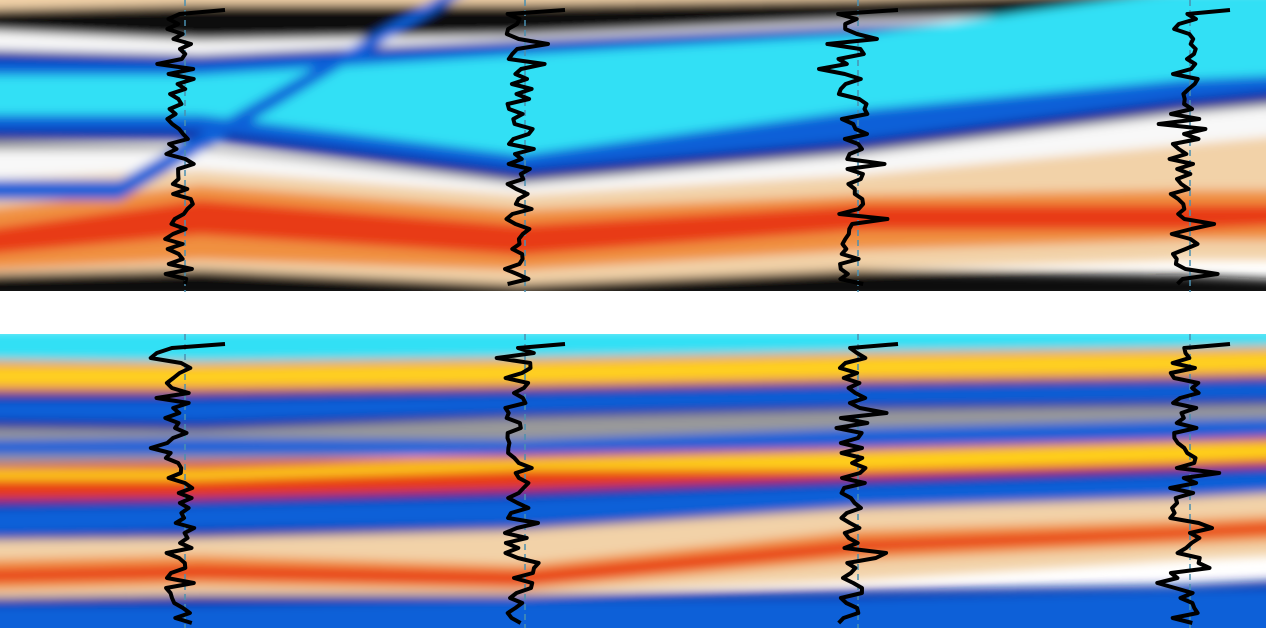 This screenshot has height=628, width=1266. I want to click on band-white, so click(633, 153).